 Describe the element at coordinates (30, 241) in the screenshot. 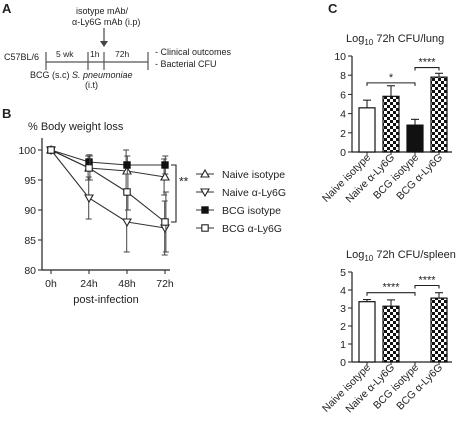

I see `y-tick-label: 85` at that location.